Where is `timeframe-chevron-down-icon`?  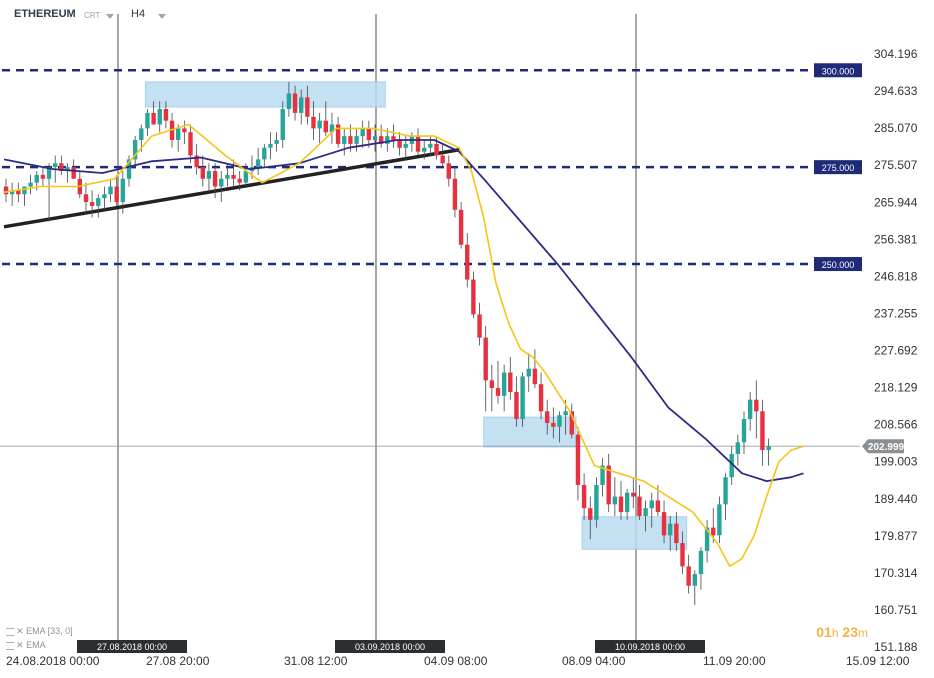 timeframe-chevron-down-icon is located at coordinates (162, 16).